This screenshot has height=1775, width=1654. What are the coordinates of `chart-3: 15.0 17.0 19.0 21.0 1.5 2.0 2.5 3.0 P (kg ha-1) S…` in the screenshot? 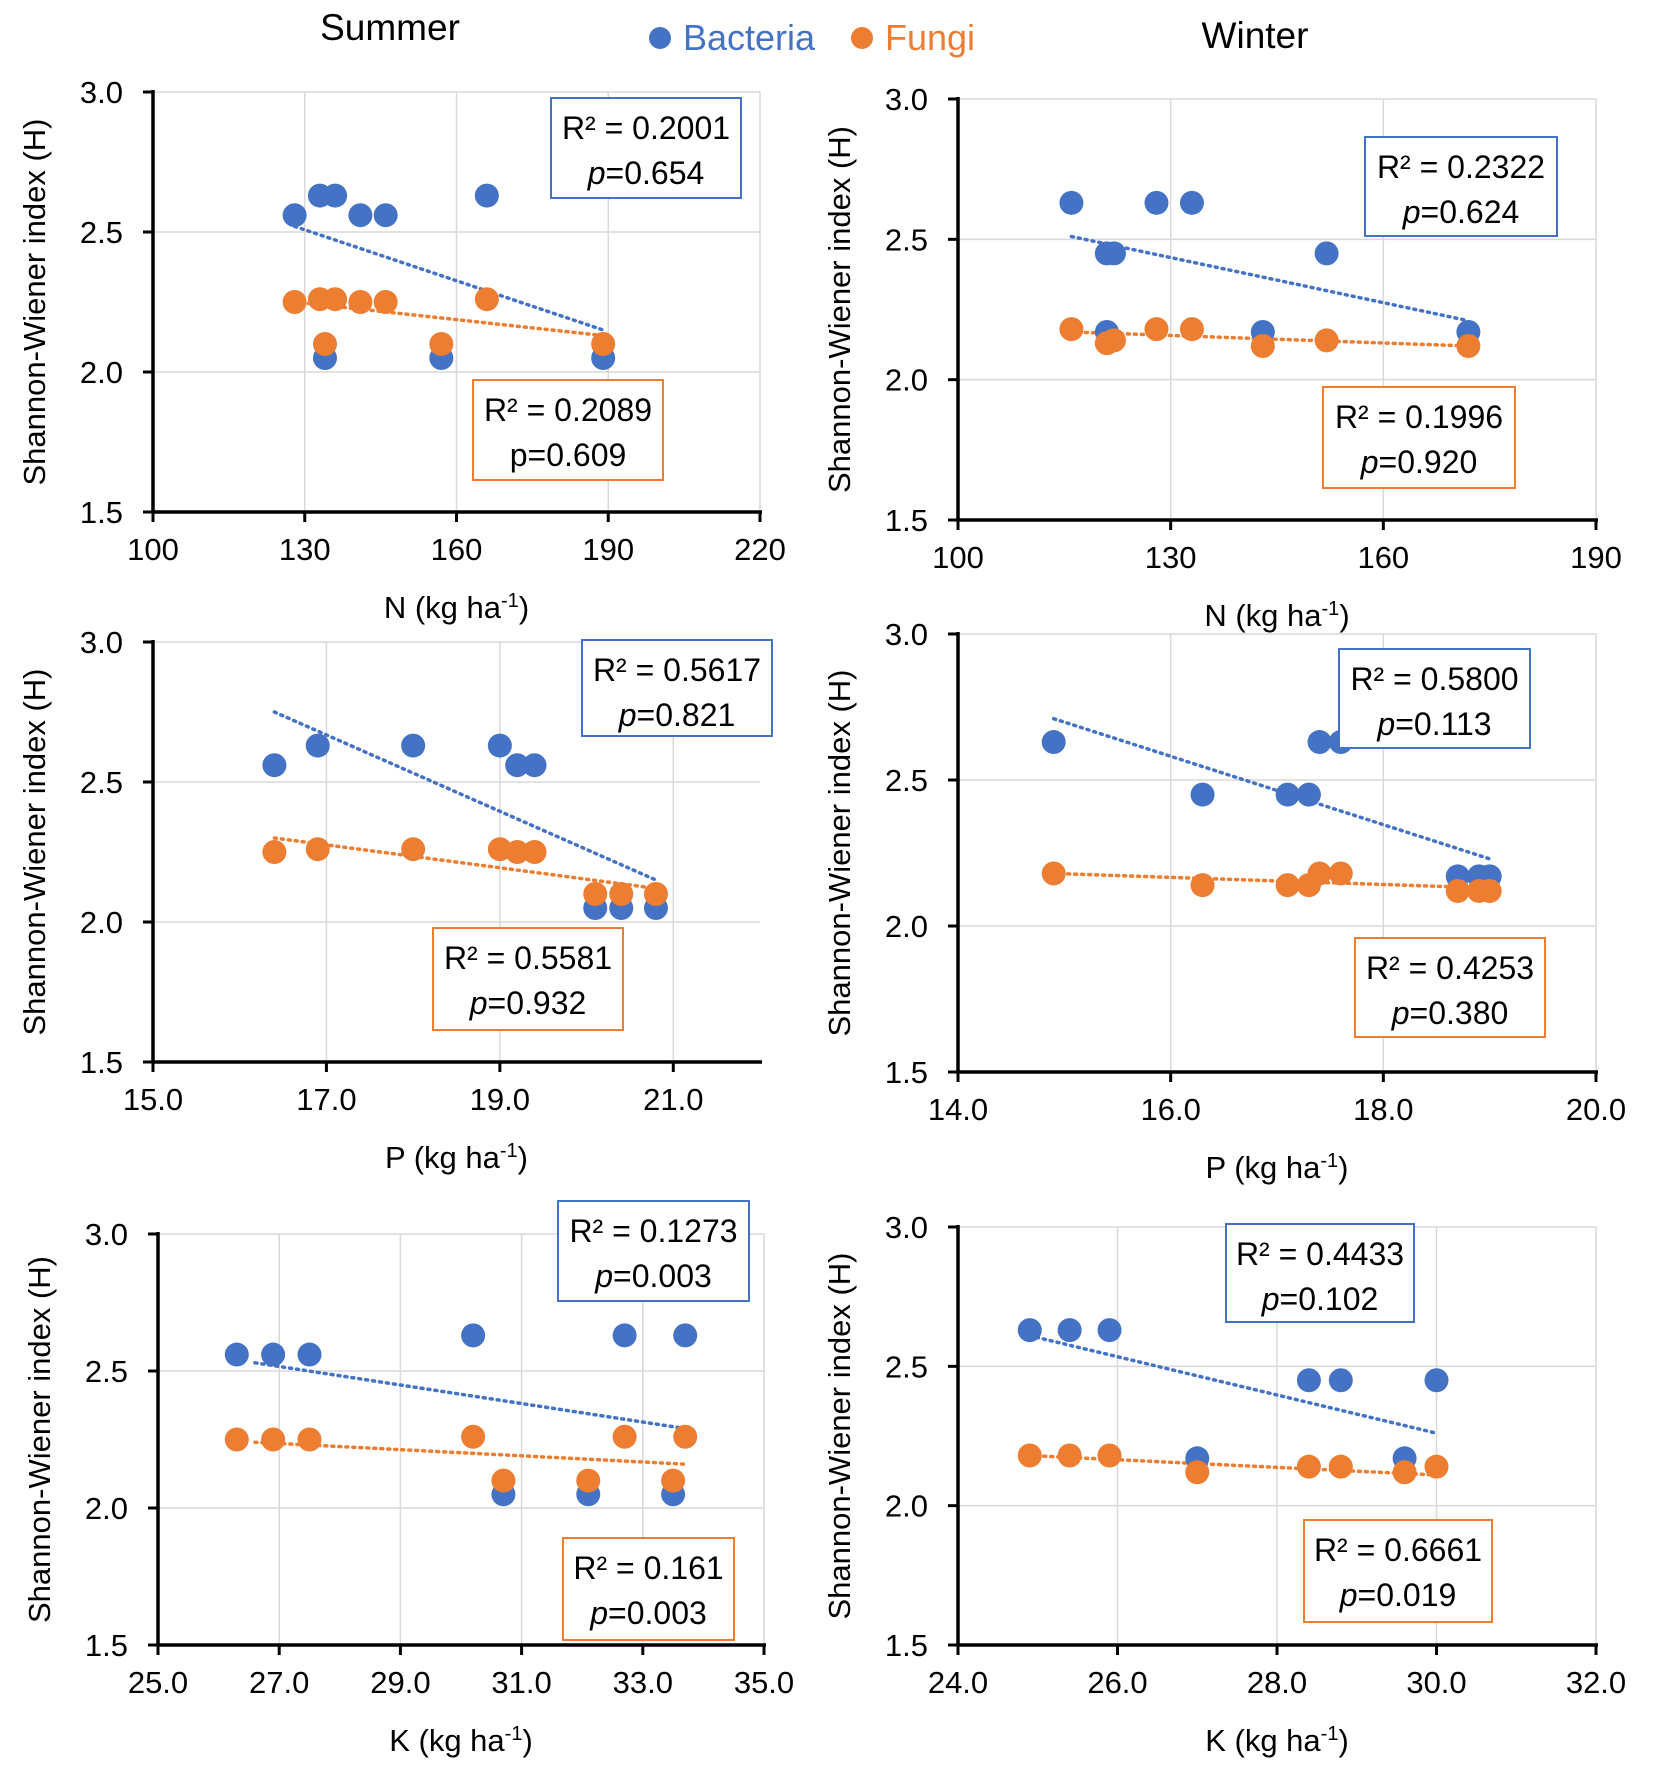 It's located at (395, 900).